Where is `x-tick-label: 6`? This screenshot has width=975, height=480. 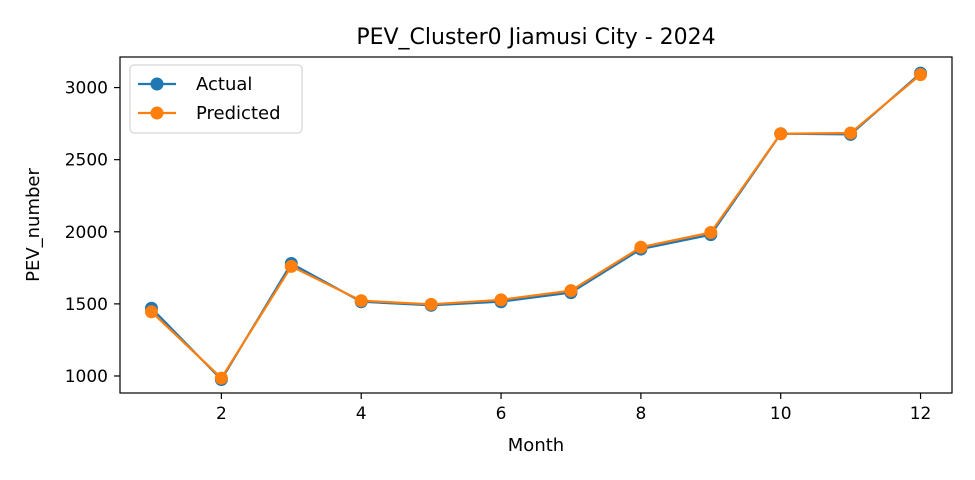 x-tick-label: 6 is located at coordinates (501, 414).